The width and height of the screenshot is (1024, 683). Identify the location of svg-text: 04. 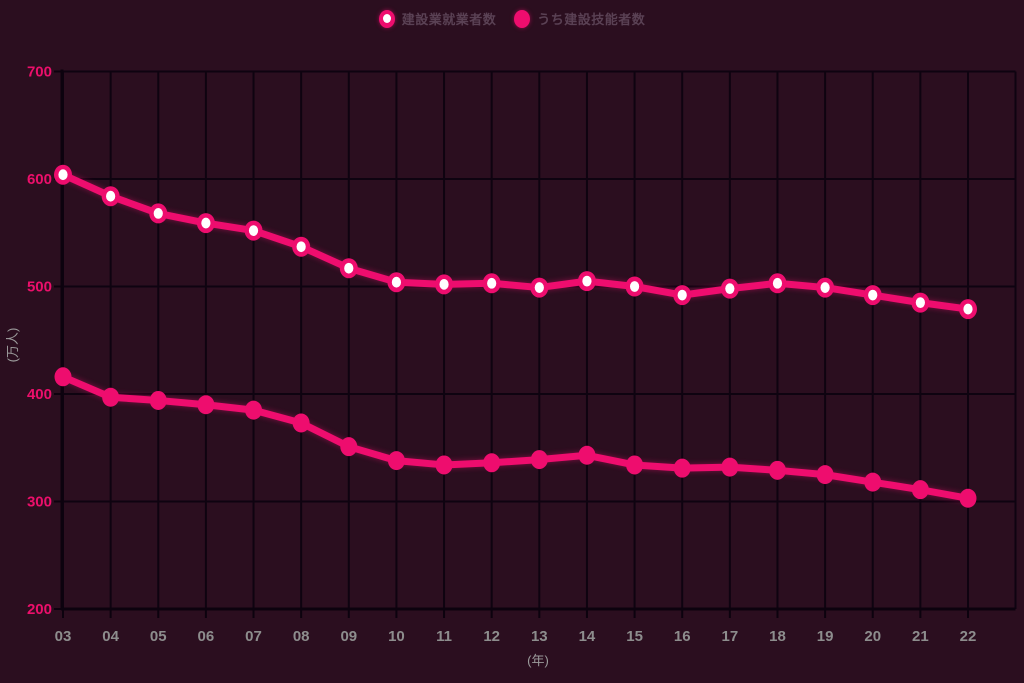
(110, 636).